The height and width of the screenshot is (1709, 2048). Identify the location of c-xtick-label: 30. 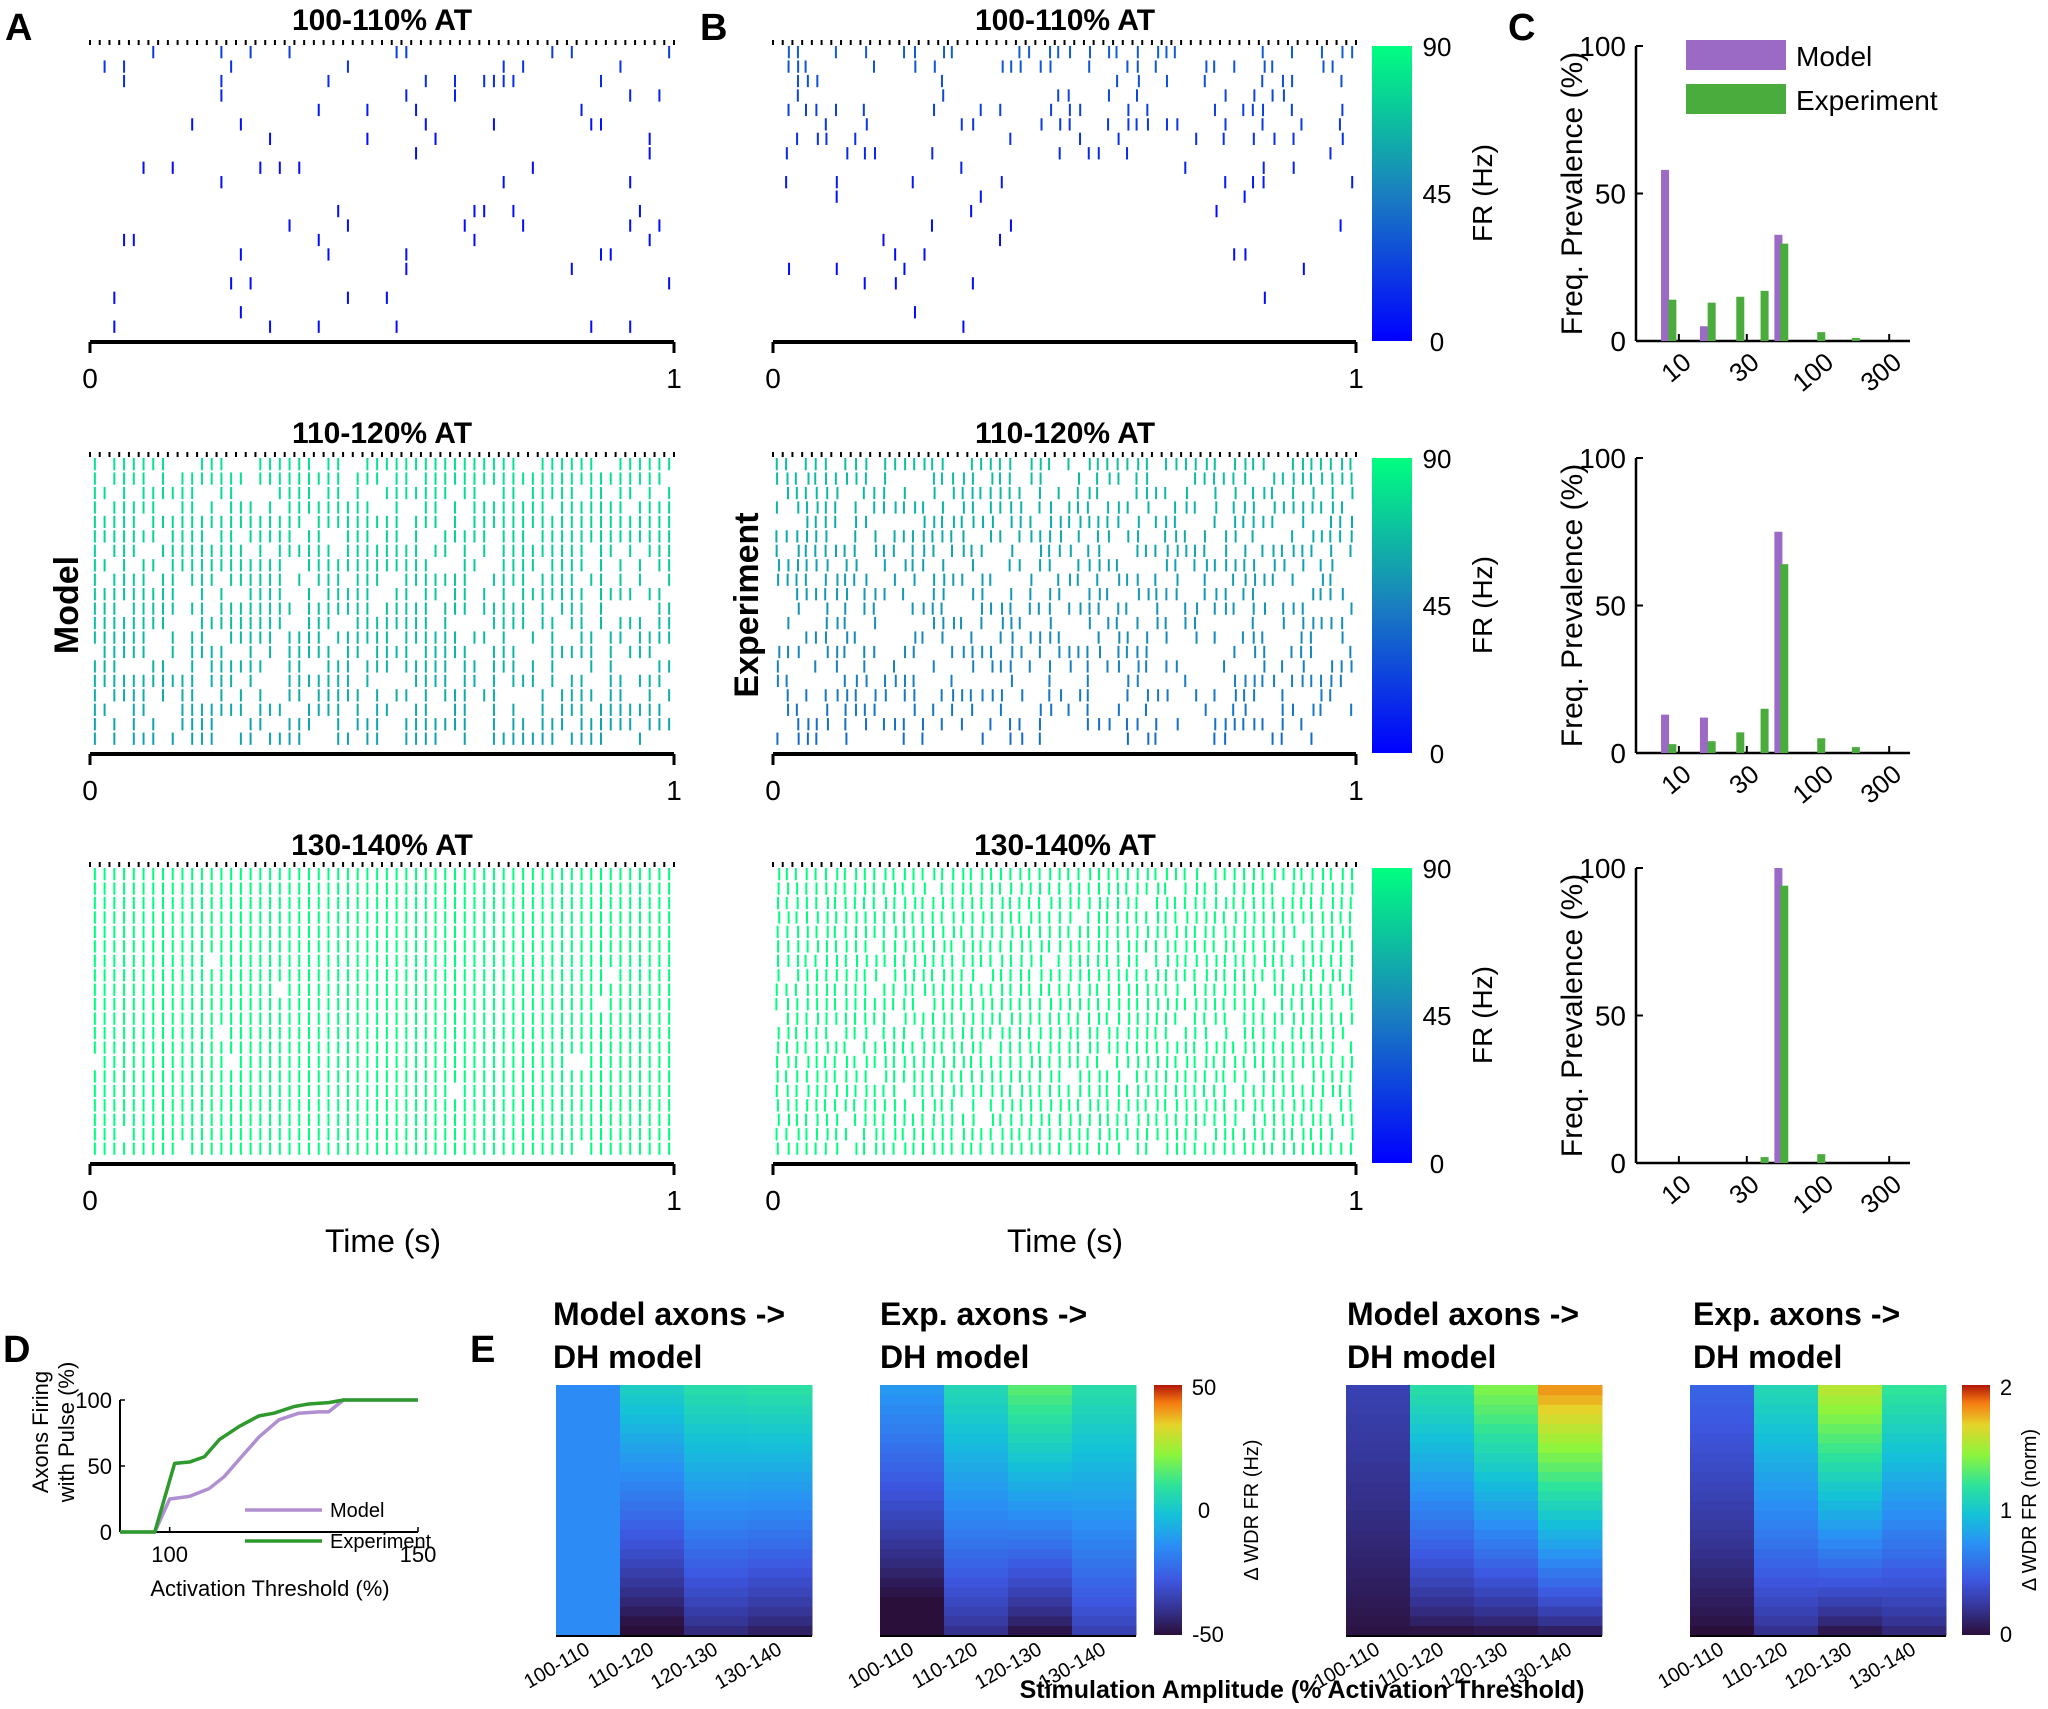
(1743, 1190).